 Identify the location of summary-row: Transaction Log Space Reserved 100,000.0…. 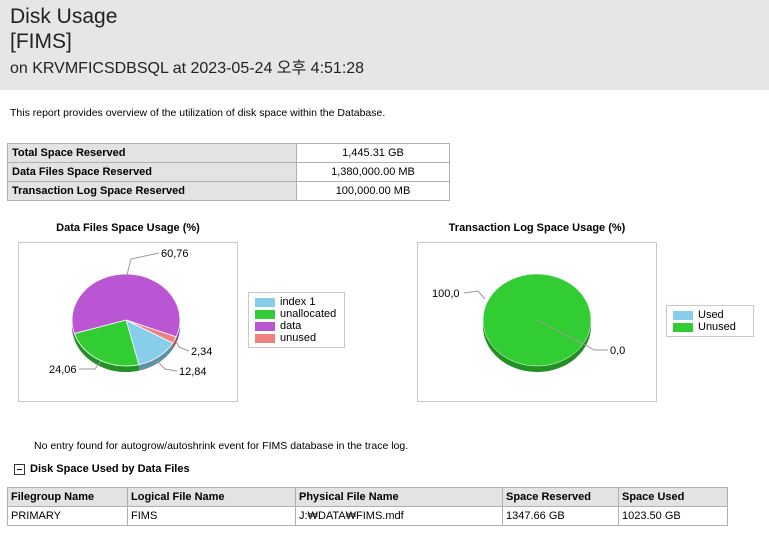
(228, 191).